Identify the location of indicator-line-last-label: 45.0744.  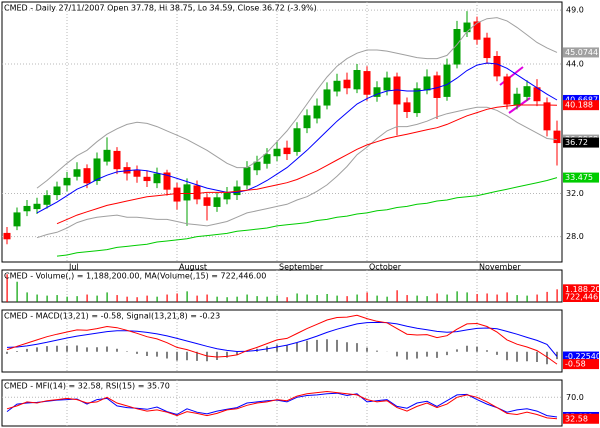
(581, 52).